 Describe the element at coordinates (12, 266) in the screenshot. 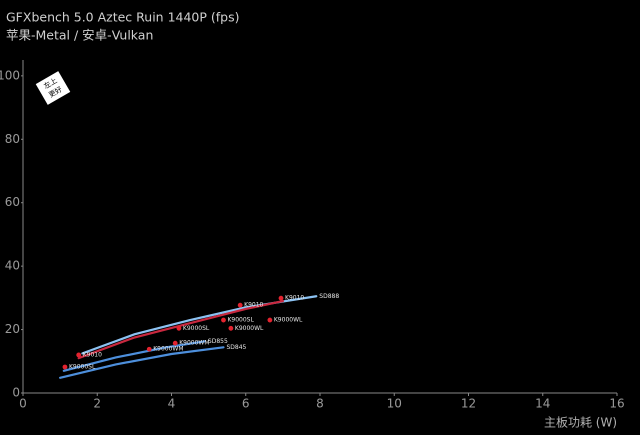

I see `y-tick-label: 40` at that location.